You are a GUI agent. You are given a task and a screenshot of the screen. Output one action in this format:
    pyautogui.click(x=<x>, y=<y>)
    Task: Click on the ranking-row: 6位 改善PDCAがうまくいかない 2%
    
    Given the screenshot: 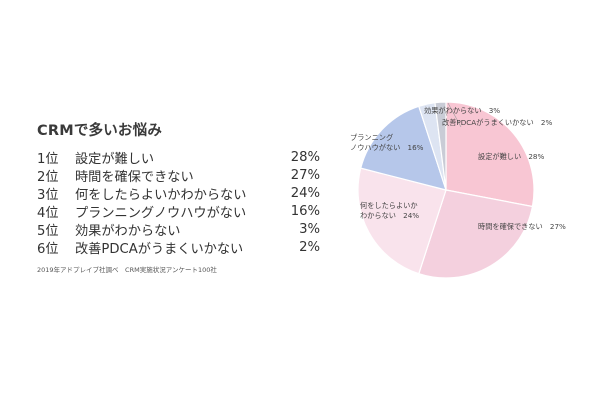 What is the action you would take?
    pyautogui.click(x=178, y=247)
    